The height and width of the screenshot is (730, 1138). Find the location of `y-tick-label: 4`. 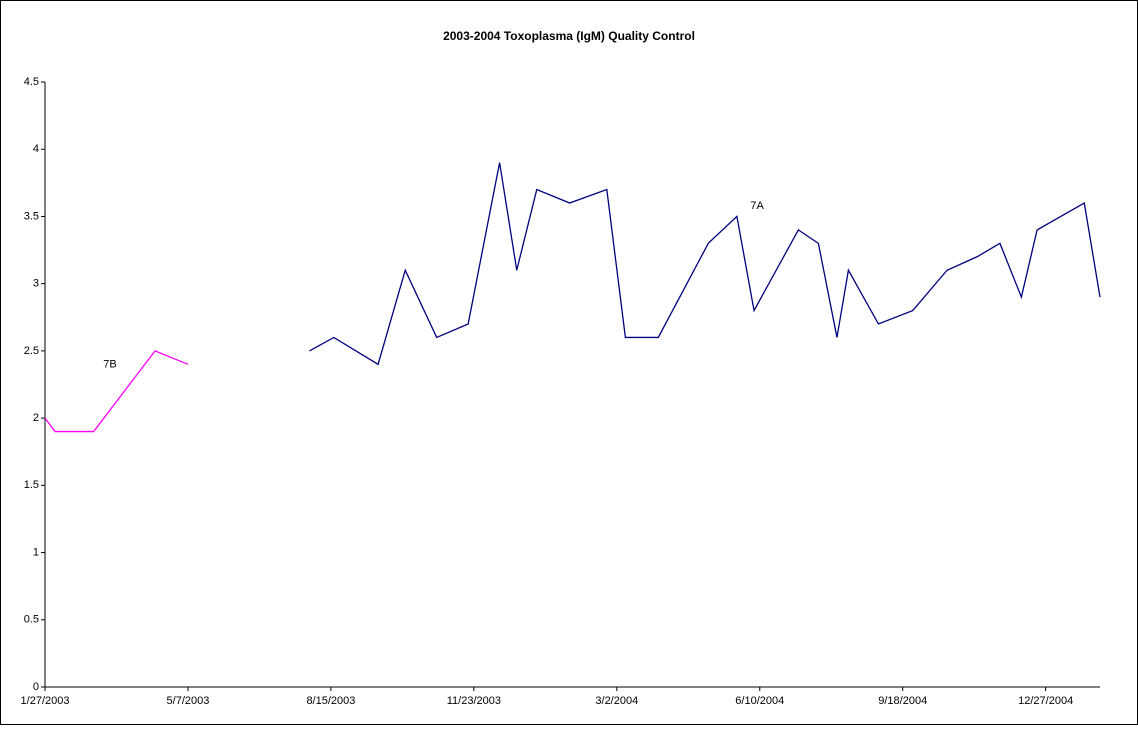

y-tick-label: 4 is located at coordinates (36, 149).